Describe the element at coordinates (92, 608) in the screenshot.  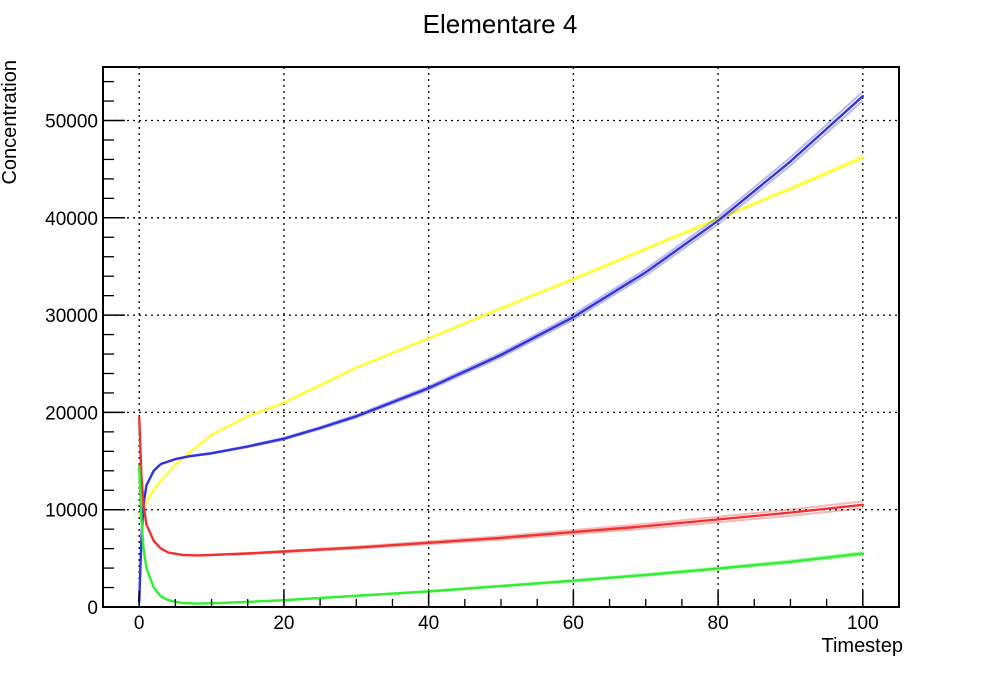
I see `y-tick-label: 0` at that location.